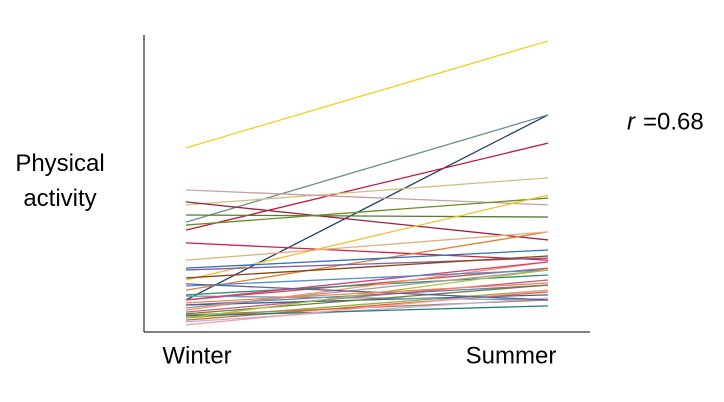 The image size is (724, 402). I want to click on x-tick-label: Summer, so click(511, 355).